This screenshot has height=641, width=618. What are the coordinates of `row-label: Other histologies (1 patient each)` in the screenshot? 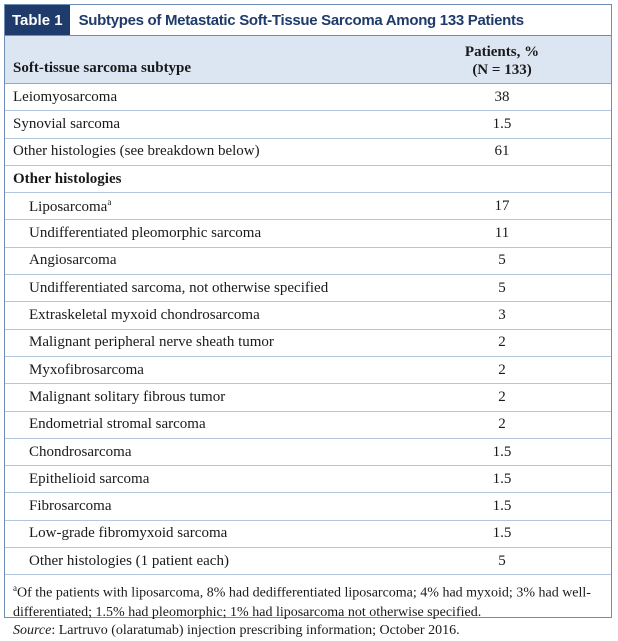 It's located at (199, 561).